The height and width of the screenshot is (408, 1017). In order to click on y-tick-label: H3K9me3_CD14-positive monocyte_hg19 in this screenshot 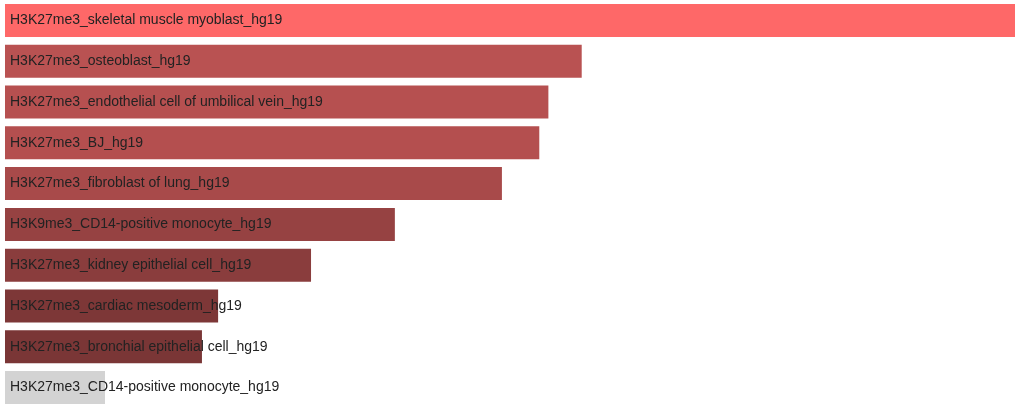, I will do `click(141, 223)`.